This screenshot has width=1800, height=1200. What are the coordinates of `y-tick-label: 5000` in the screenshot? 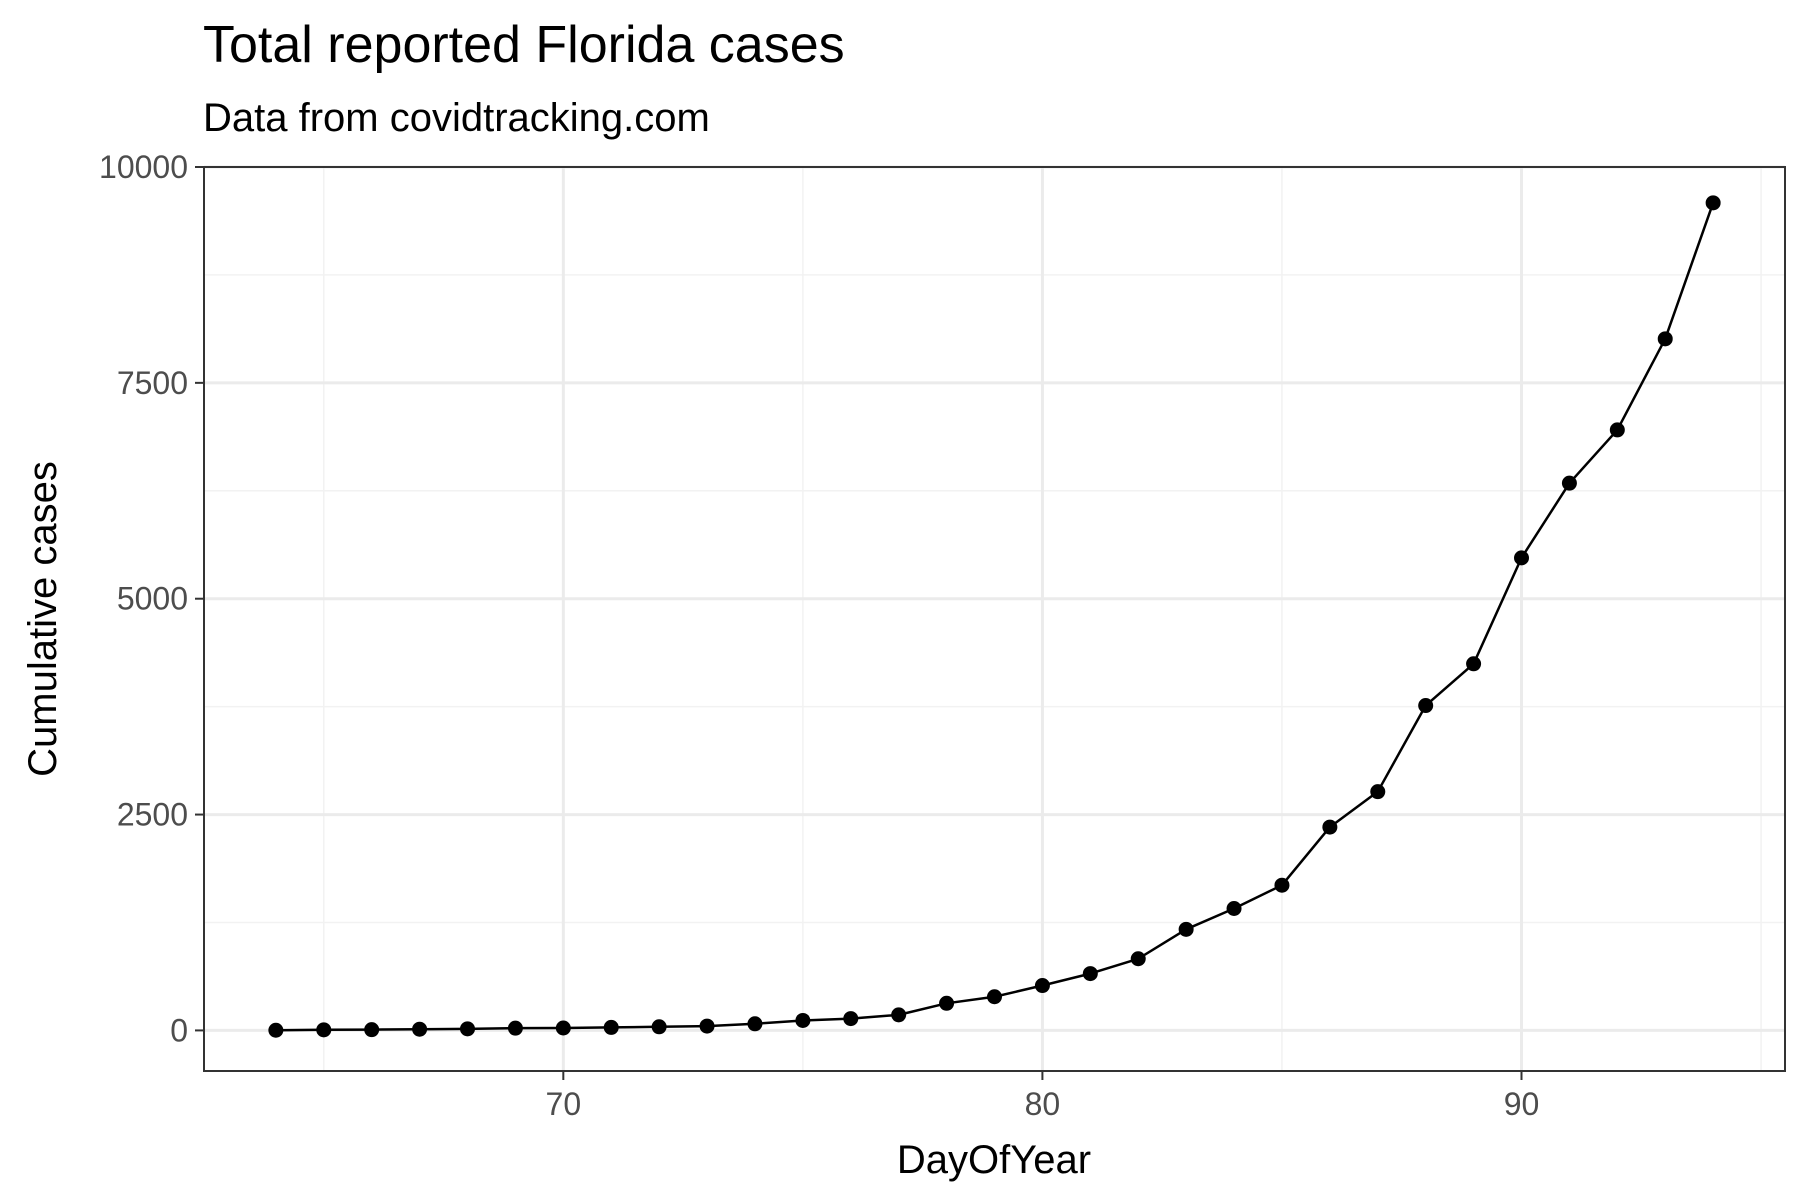 It's located at (152, 599).